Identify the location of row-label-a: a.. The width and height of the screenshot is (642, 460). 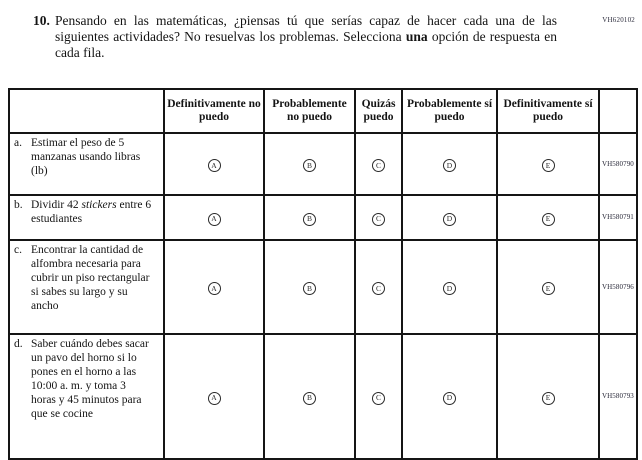
(18, 142).